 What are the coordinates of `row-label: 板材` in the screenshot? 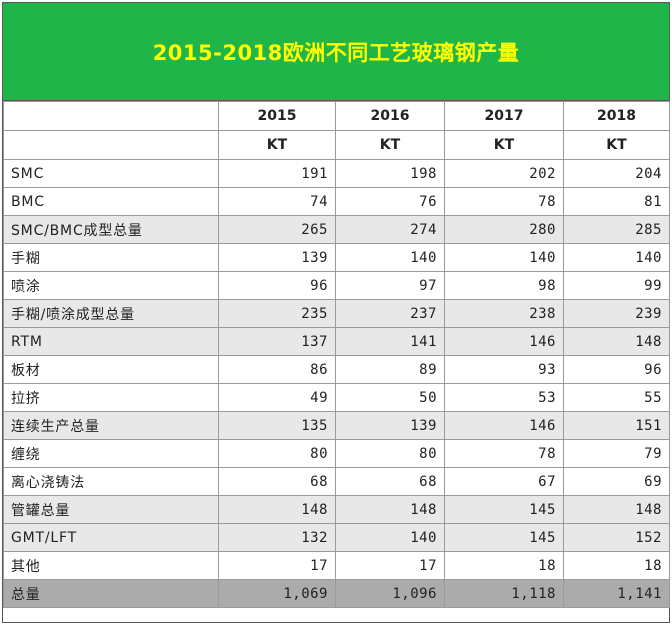 It's located at (111, 369).